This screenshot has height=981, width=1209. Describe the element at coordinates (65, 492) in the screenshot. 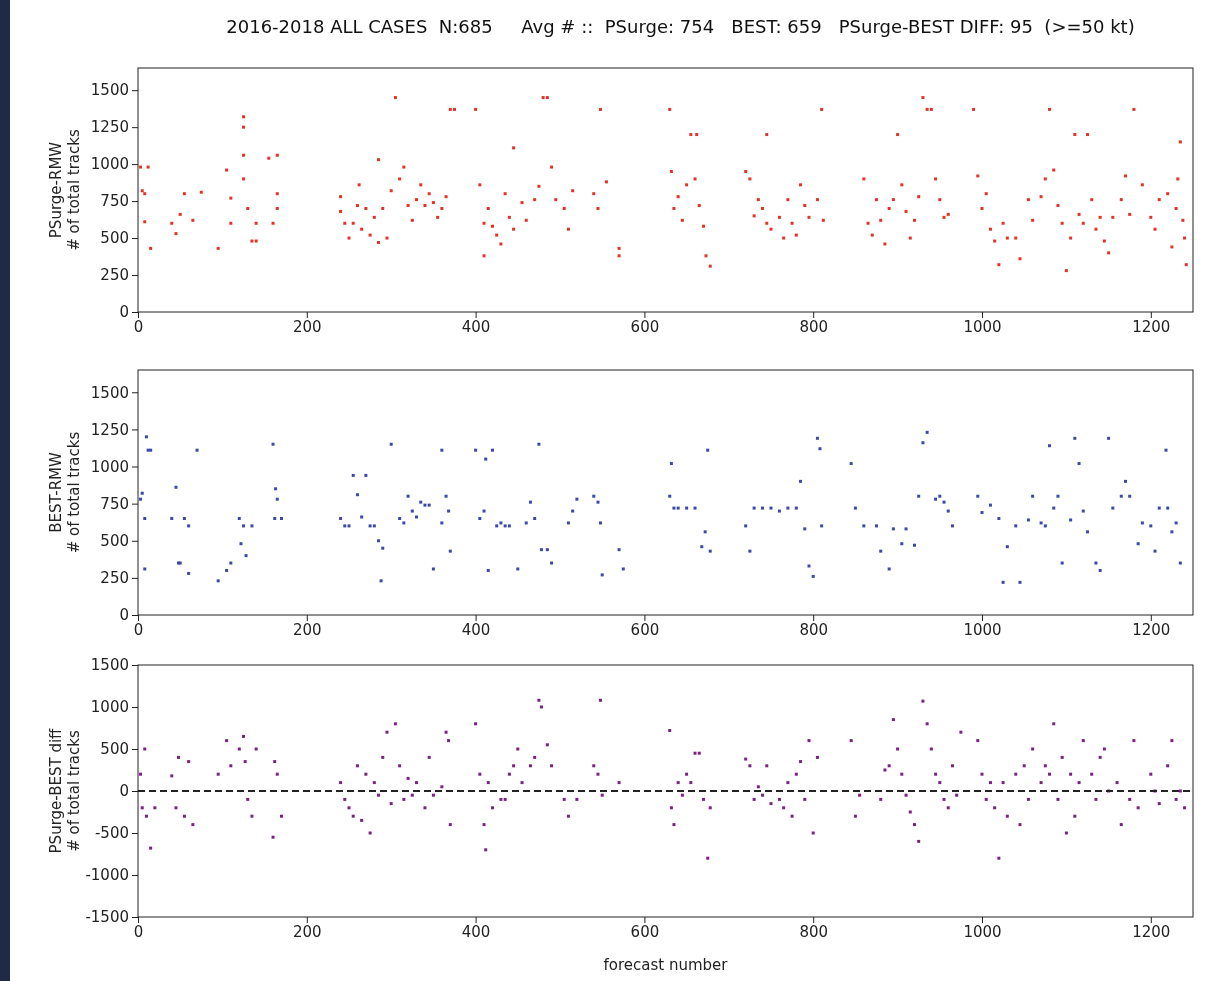

I see `y-axis-title: BEST-RMW # of total tracks` at that location.